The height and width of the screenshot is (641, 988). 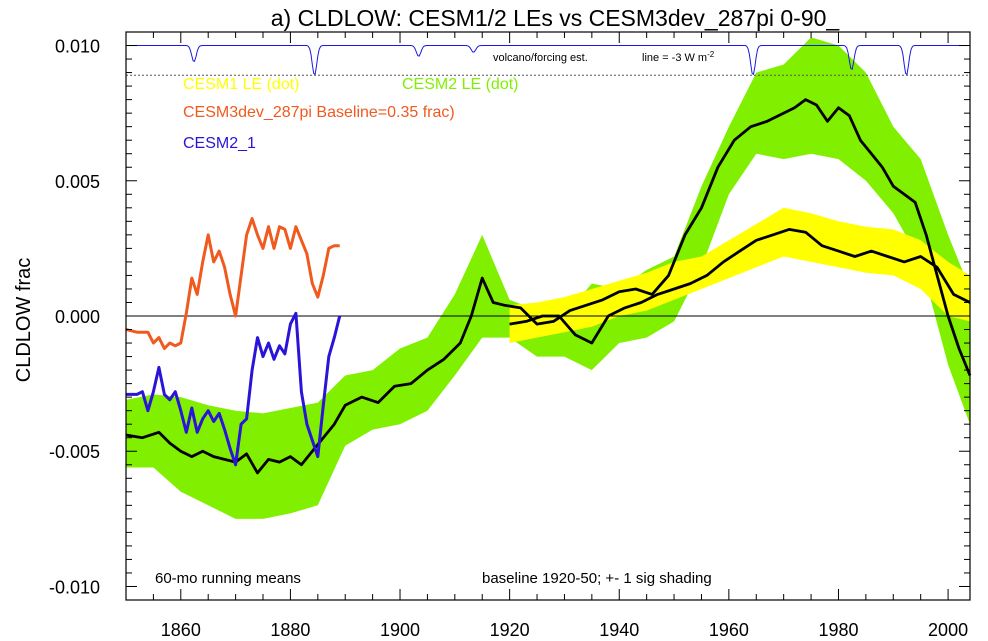 What do you see at coordinates (219, 143) in the screenshot?
I see `legend-cesm2-1: CESM2_1` at bounding box center [219, 143].